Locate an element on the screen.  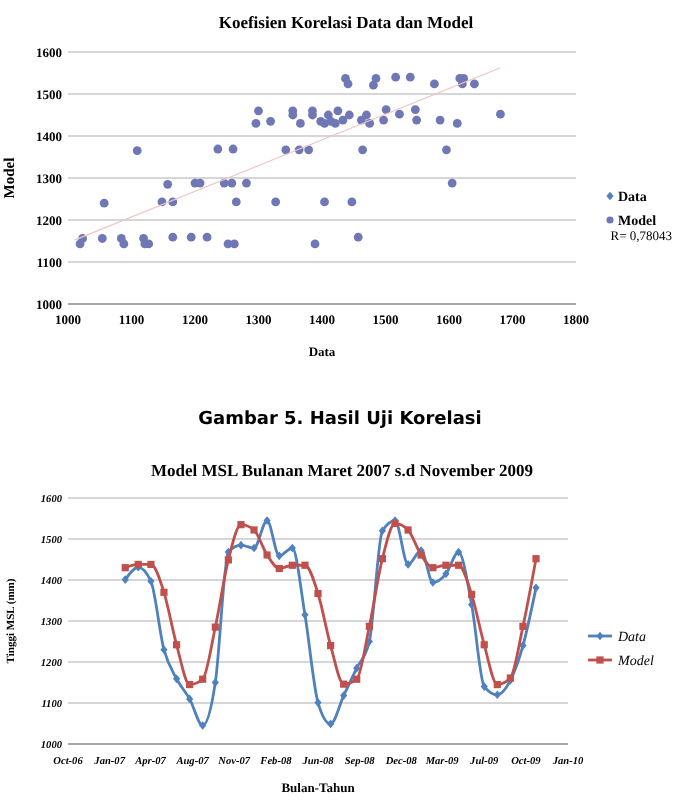
chart-title: Koefisien Korelasi Data dan Model is located at coordinates (346, 22).